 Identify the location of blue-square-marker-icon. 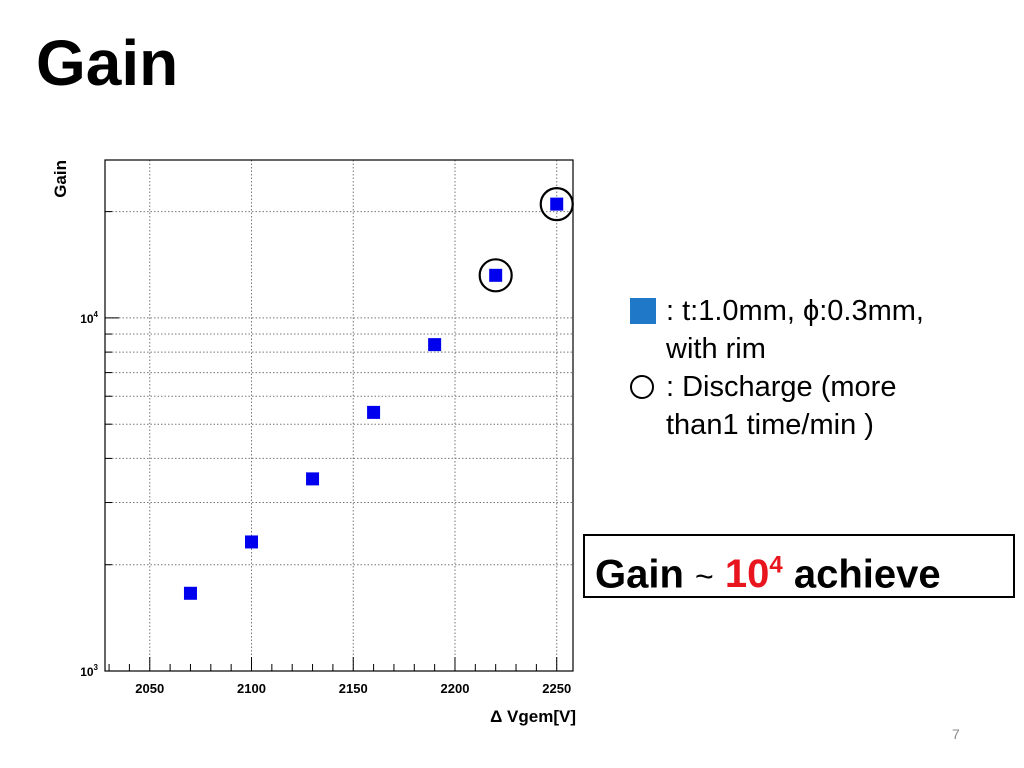
(643, 311).